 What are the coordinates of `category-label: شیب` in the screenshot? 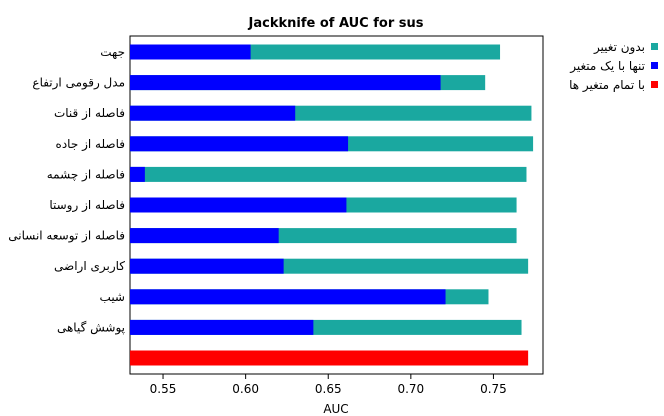 It's located at (112, 297).